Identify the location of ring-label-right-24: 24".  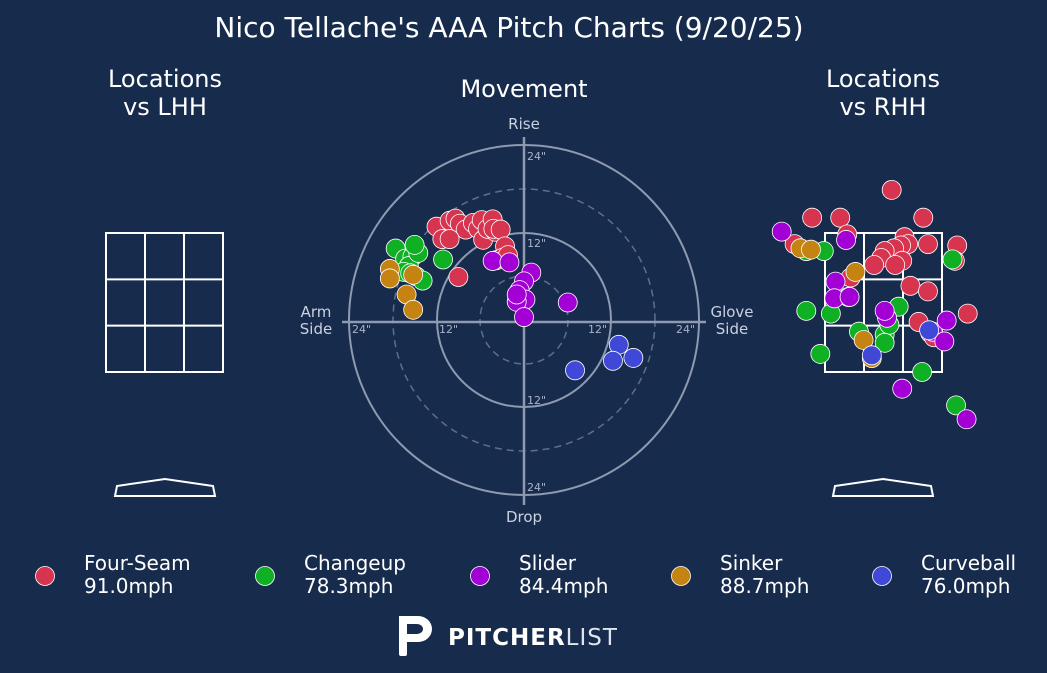
(685, 329).